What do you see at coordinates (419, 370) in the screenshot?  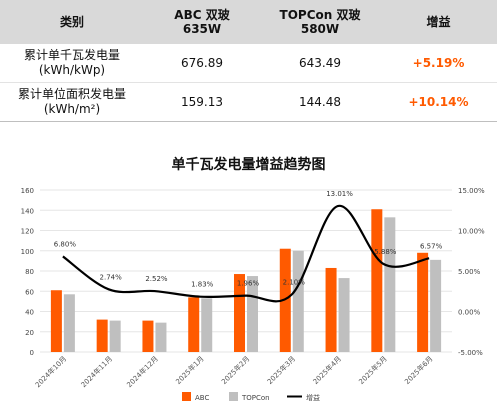 I see `x-tick-label: 2025年6月` at bounding box center [419, 370].